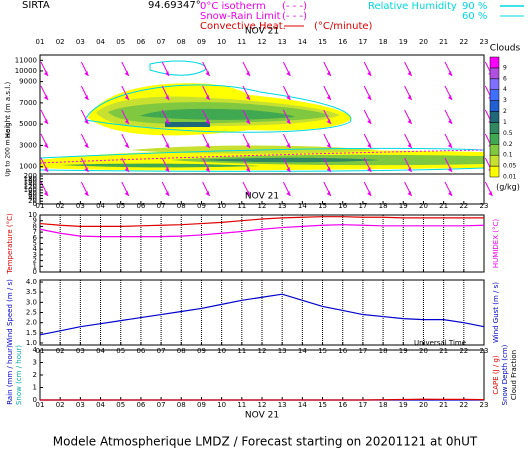 The image size is (528, 450). What do you see at coordinates (505, 89) in the screenshot?
I see `colorbar-tick-label: 4` at bounding box center [505, 89].